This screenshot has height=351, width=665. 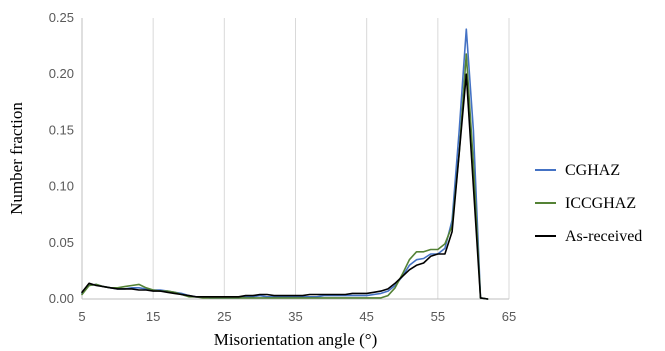 I want to click on legend: CGHAZ ICCGHAZ As-received, so click(x=588, y=203).